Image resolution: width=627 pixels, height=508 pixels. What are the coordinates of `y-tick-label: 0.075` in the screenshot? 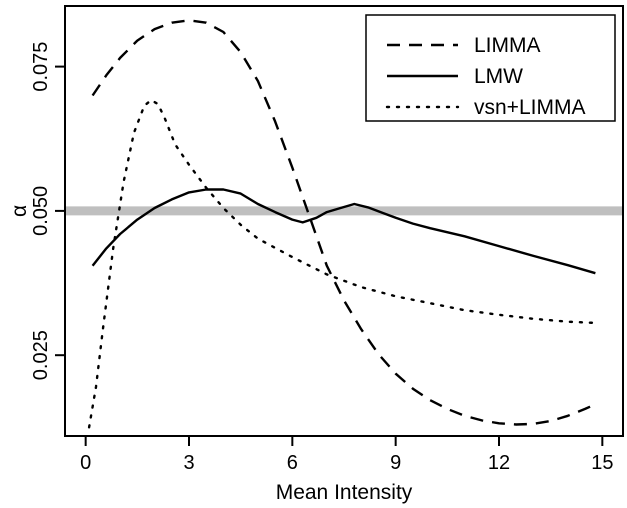 It's located at (41, 67).